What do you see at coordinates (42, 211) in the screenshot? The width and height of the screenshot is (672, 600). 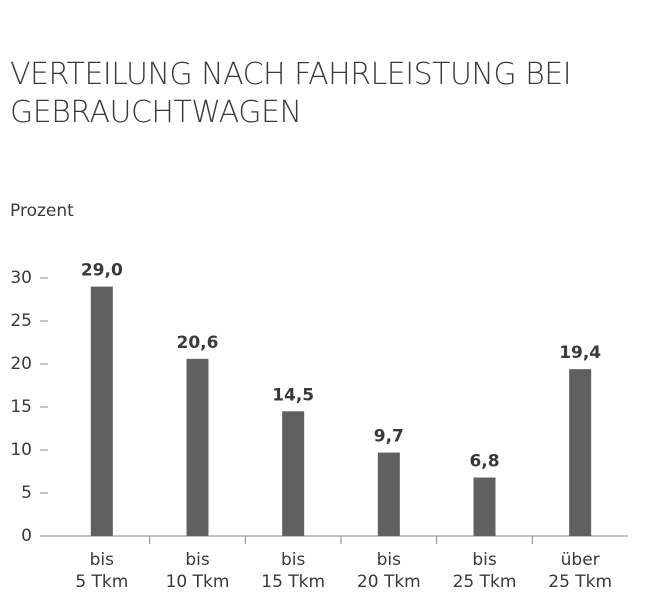 I see `y-axis-label: Prozent` at bounding box center [42, 211].